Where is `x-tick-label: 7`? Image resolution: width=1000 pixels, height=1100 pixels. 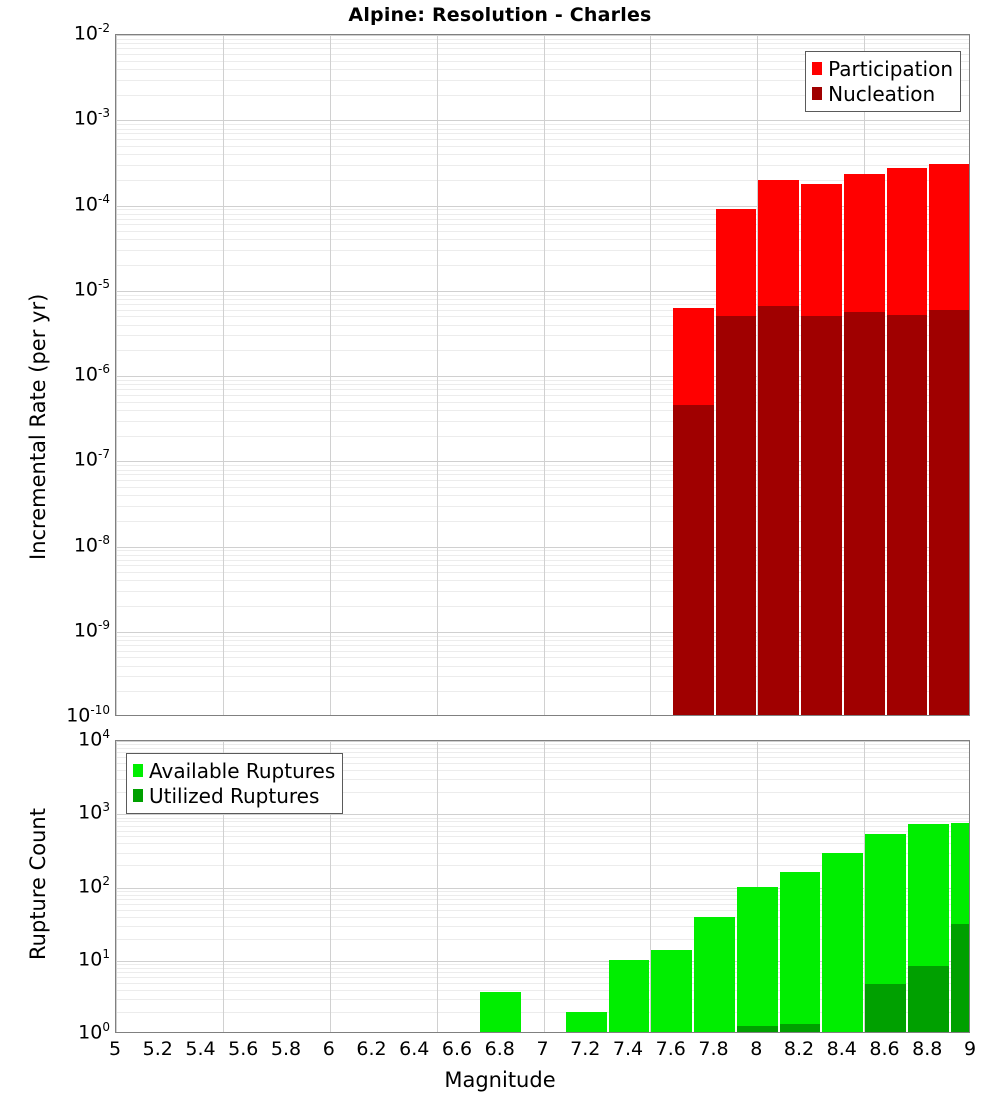 x-tick-label: 7 is located at coordinates (542, 1049).